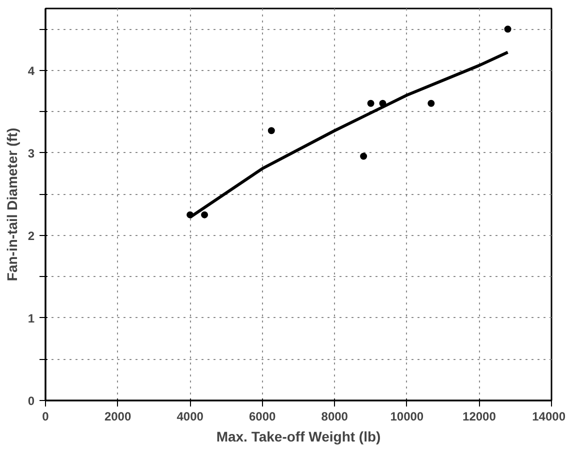 The height and width of the screenshot is (451, 569). Describe the element at coordinates (31, 401) in the screenshot. I see `y-tick-label: 0` at that location.